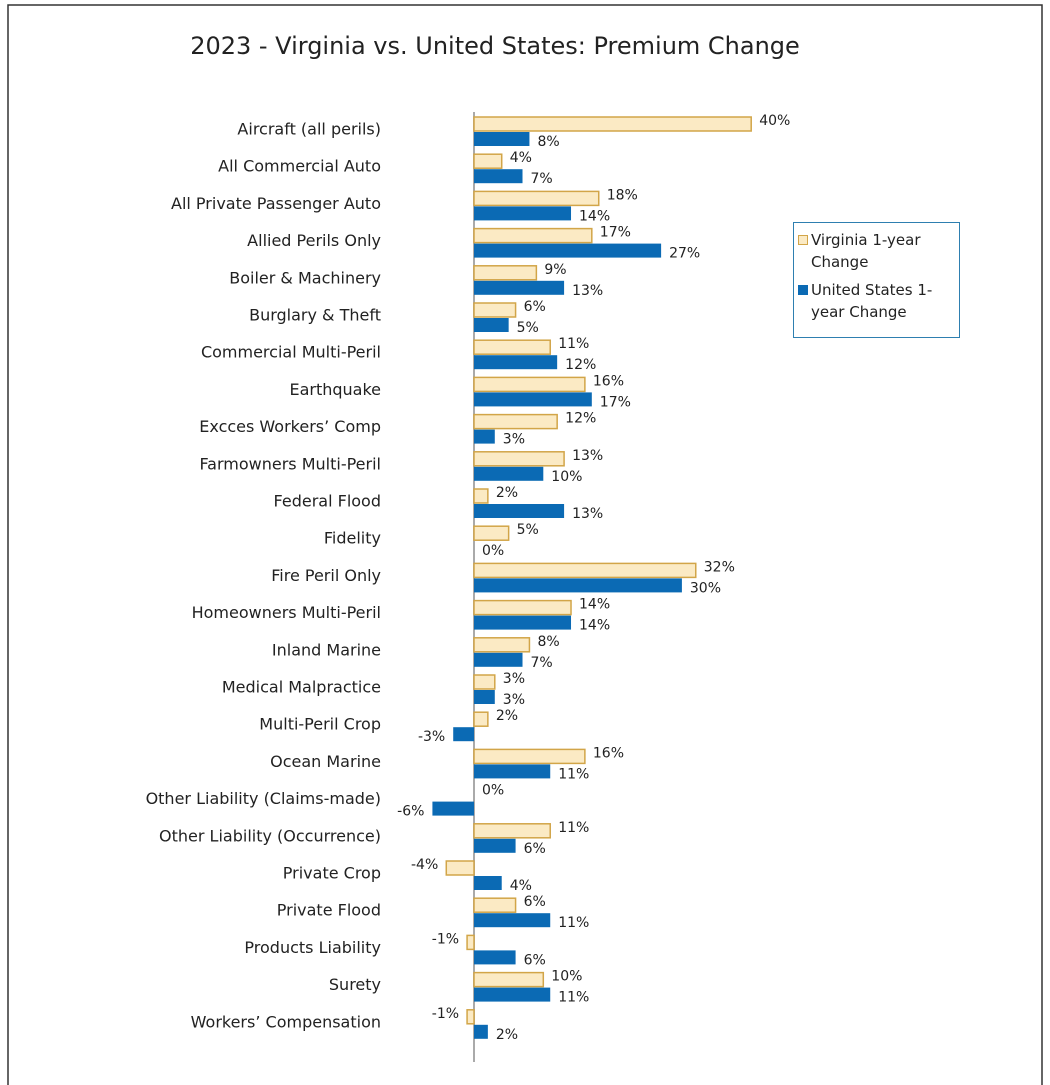 This screenshot has width=1050, height=1085. What do you see at coordinates (320, 724) in the screenshot?
I see `category-label: Multi-Peril Crop` at bounding box center [320, 724].